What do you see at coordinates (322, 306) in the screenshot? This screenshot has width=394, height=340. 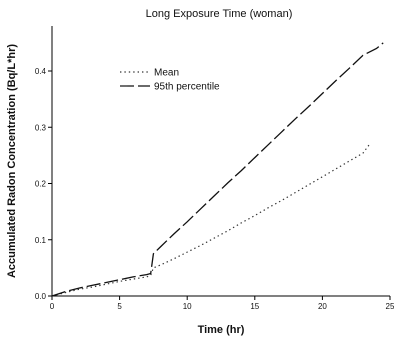 I see `x-tick-label: 20` at bounding box center [322, 306].